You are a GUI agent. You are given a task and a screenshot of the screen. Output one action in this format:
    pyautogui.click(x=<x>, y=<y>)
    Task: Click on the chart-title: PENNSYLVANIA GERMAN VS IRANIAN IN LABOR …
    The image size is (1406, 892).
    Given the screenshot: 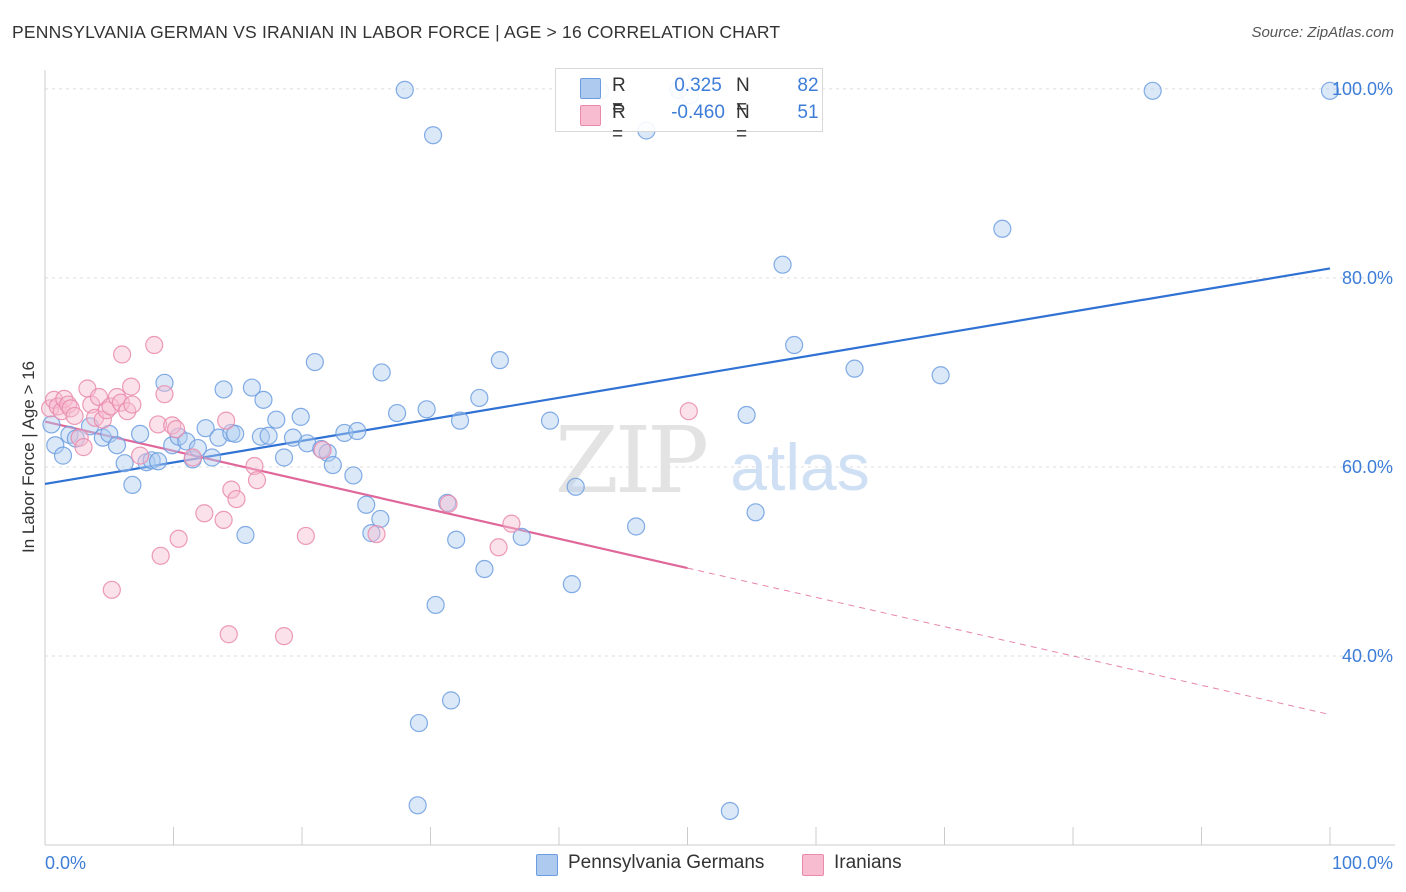 What is the action you would take?
    pyautogui.click(x=396, y=32)
    